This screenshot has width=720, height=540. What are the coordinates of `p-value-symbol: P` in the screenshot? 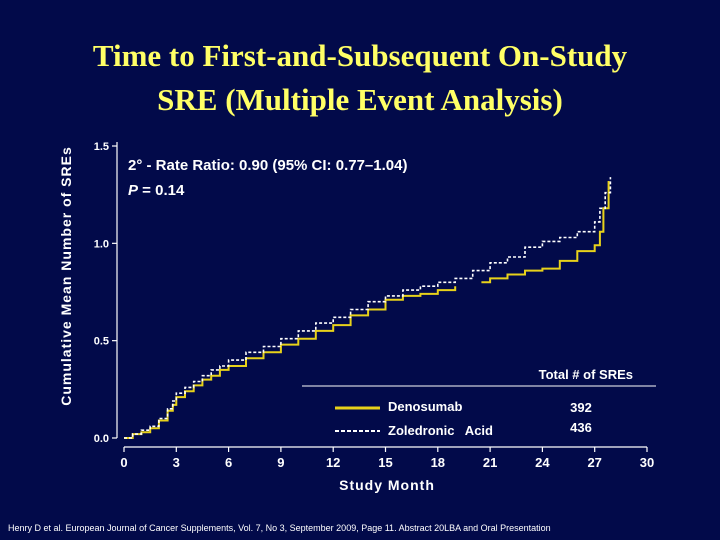 It's located at (133, 190).